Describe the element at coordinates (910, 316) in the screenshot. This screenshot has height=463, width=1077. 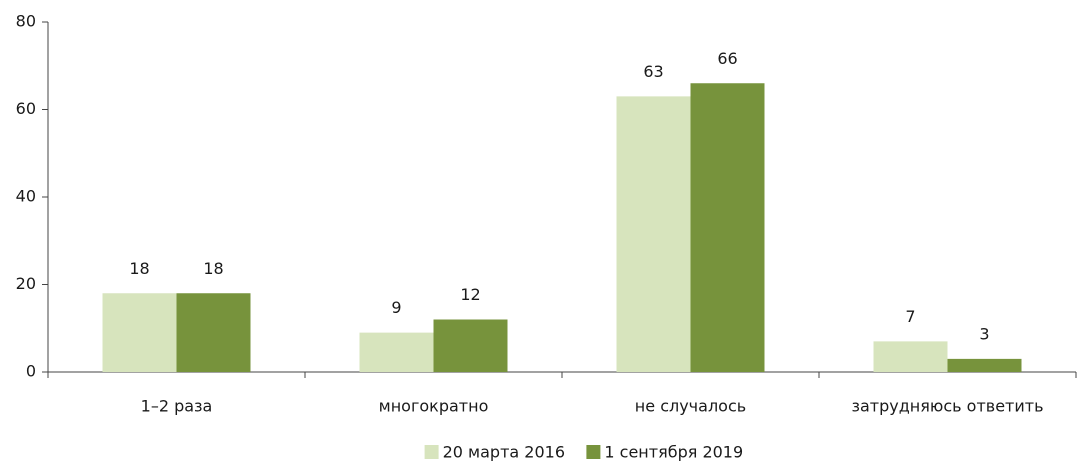
I see `data-label: 7` at that location.